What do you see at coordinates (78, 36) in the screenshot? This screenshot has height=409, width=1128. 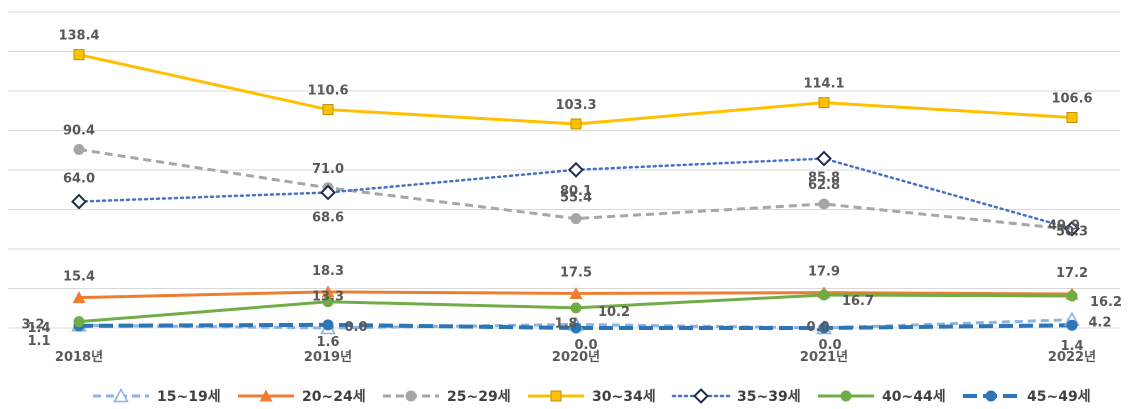 I see `data-label: 138.4` at bounding box center [78, 36].